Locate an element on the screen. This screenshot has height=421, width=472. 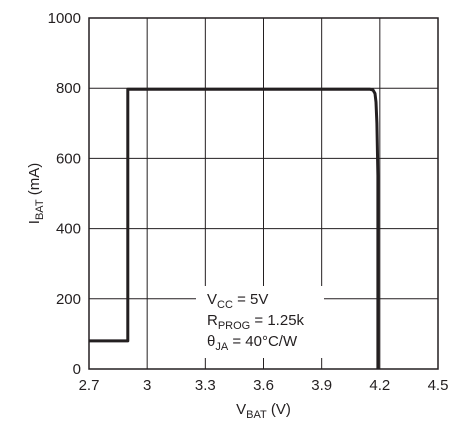
annotation-line: θJA = 40°C/W is located at coordinates (252, 343).